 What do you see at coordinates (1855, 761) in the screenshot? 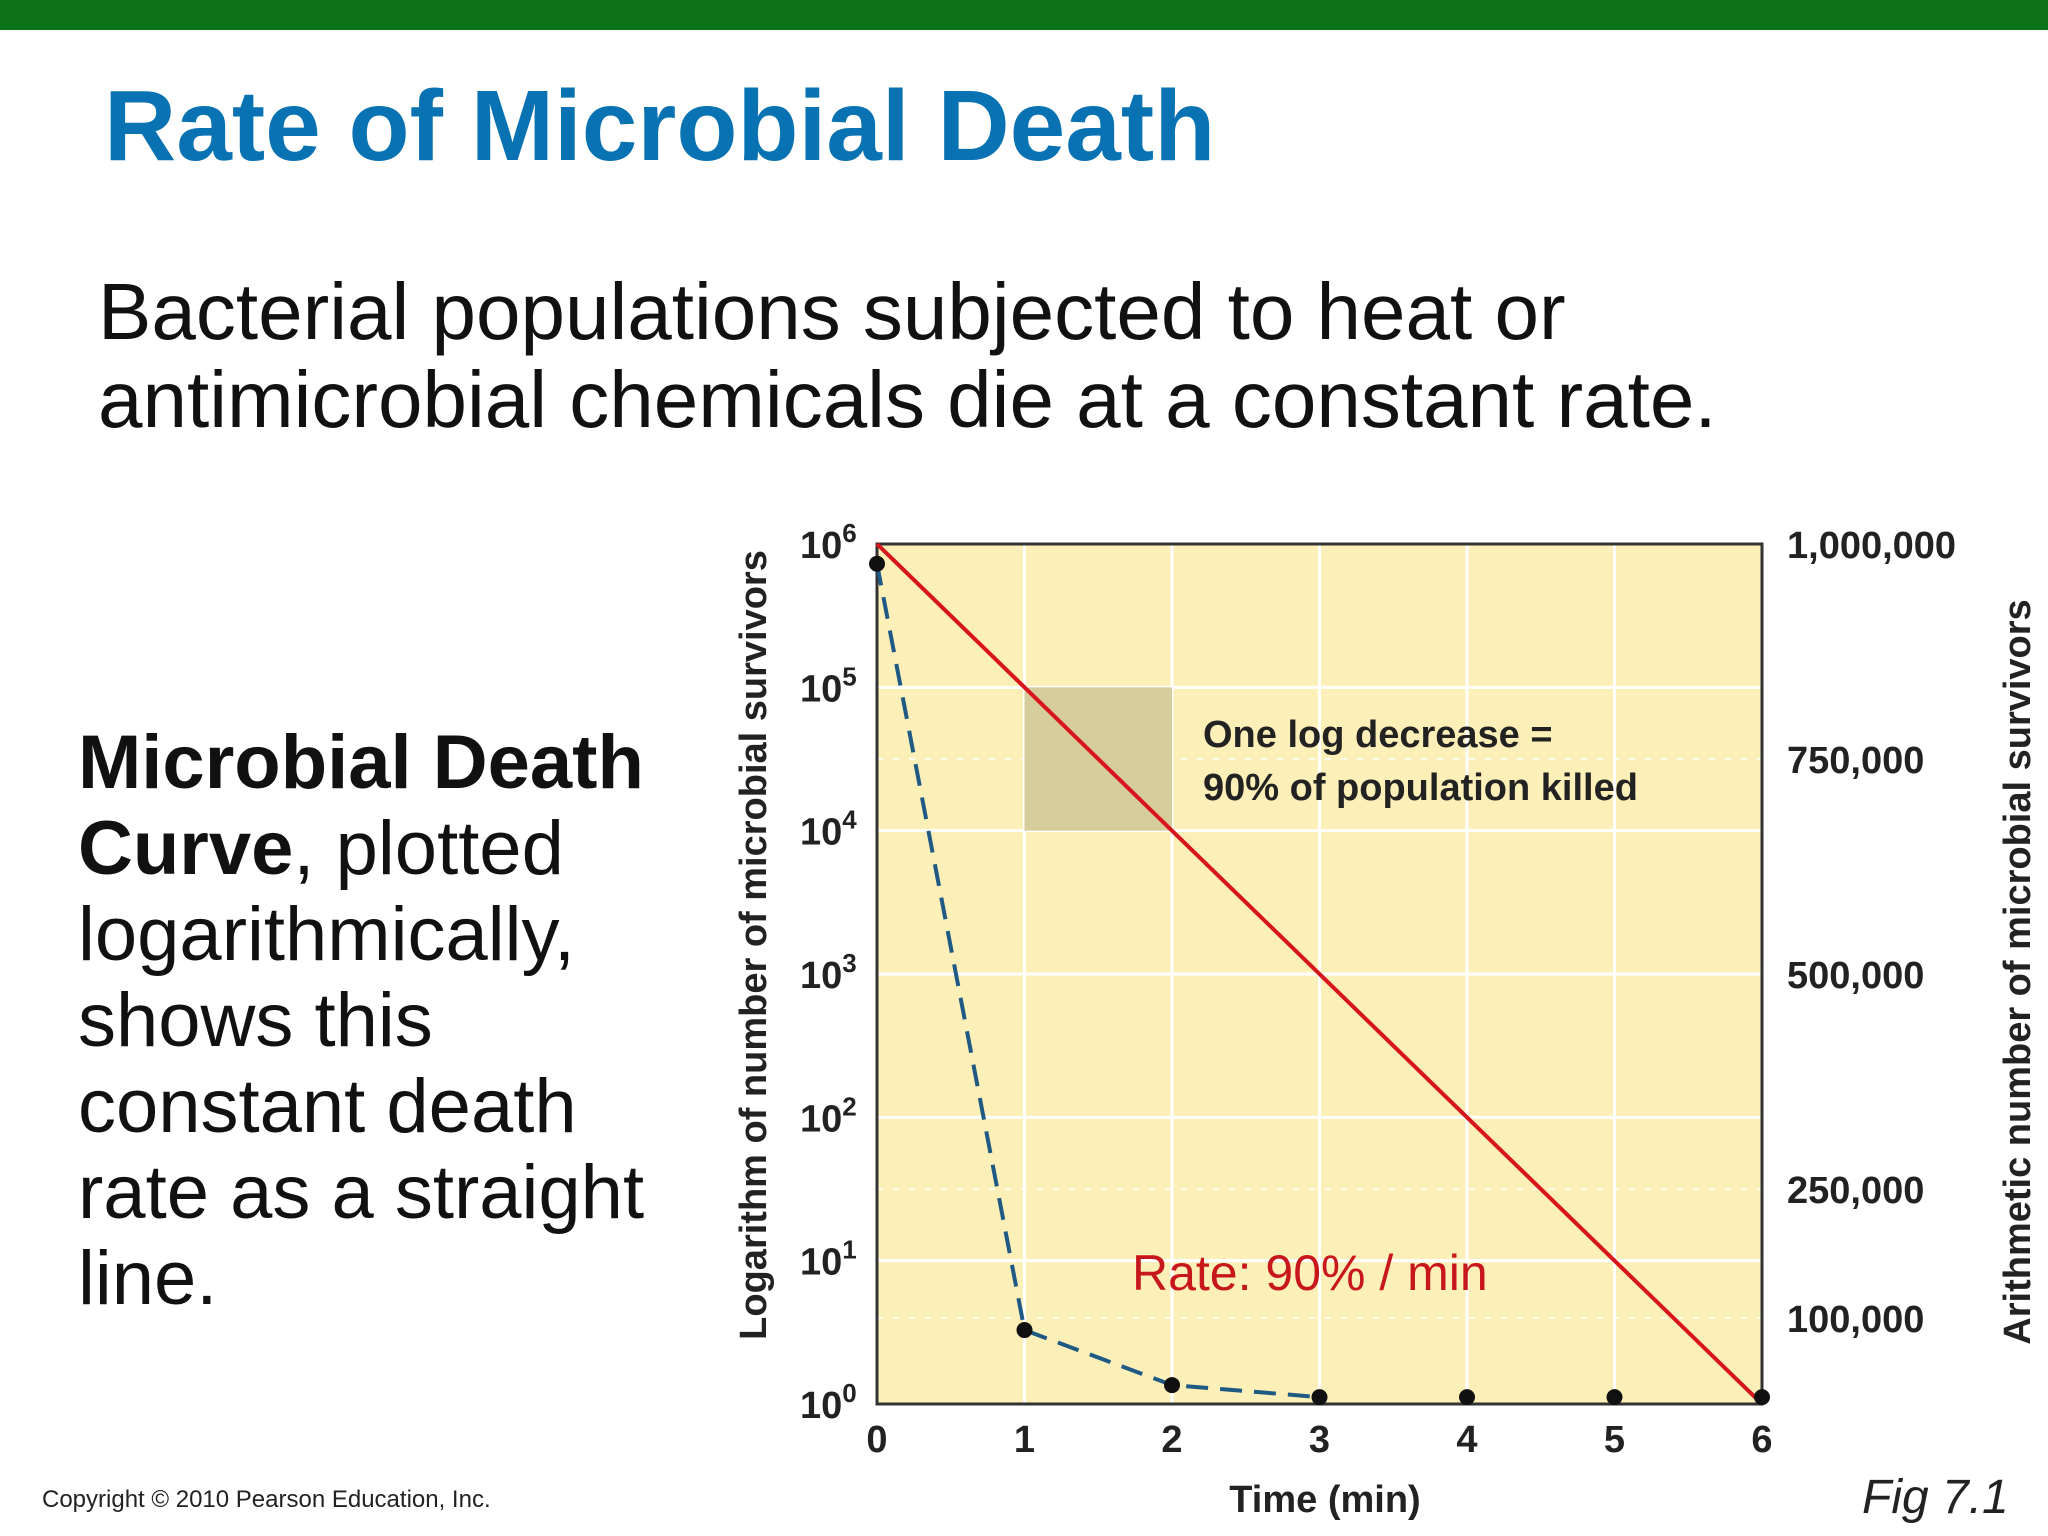
I see `y-right-tick-label: 750,000` at bounding box center [1855, 761].